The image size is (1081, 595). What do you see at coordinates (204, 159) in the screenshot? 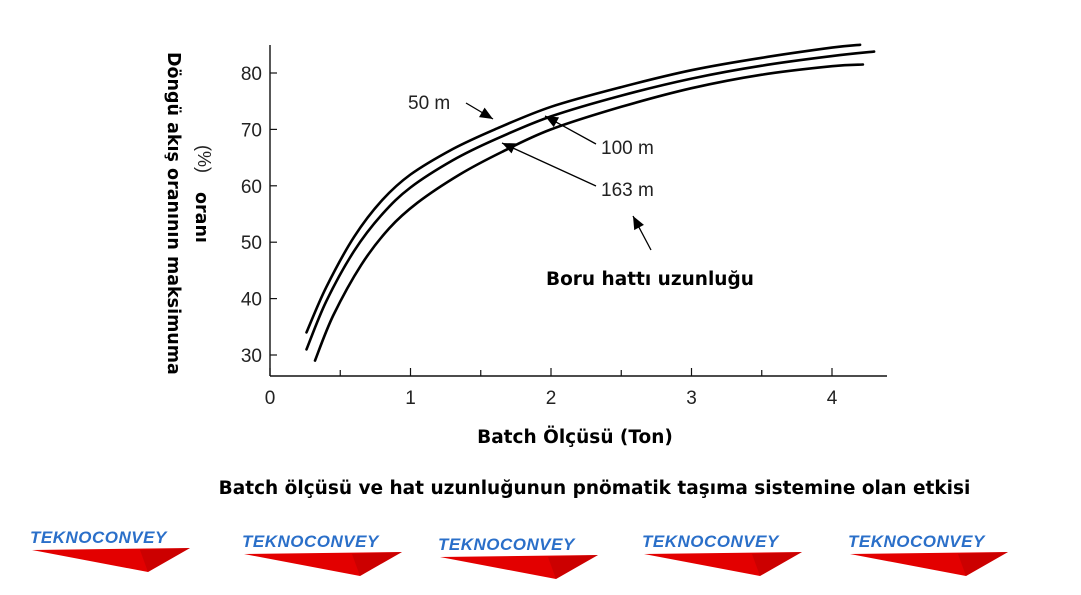
I see `y-axis-unit: (%)` at bounding box center [204, 159].